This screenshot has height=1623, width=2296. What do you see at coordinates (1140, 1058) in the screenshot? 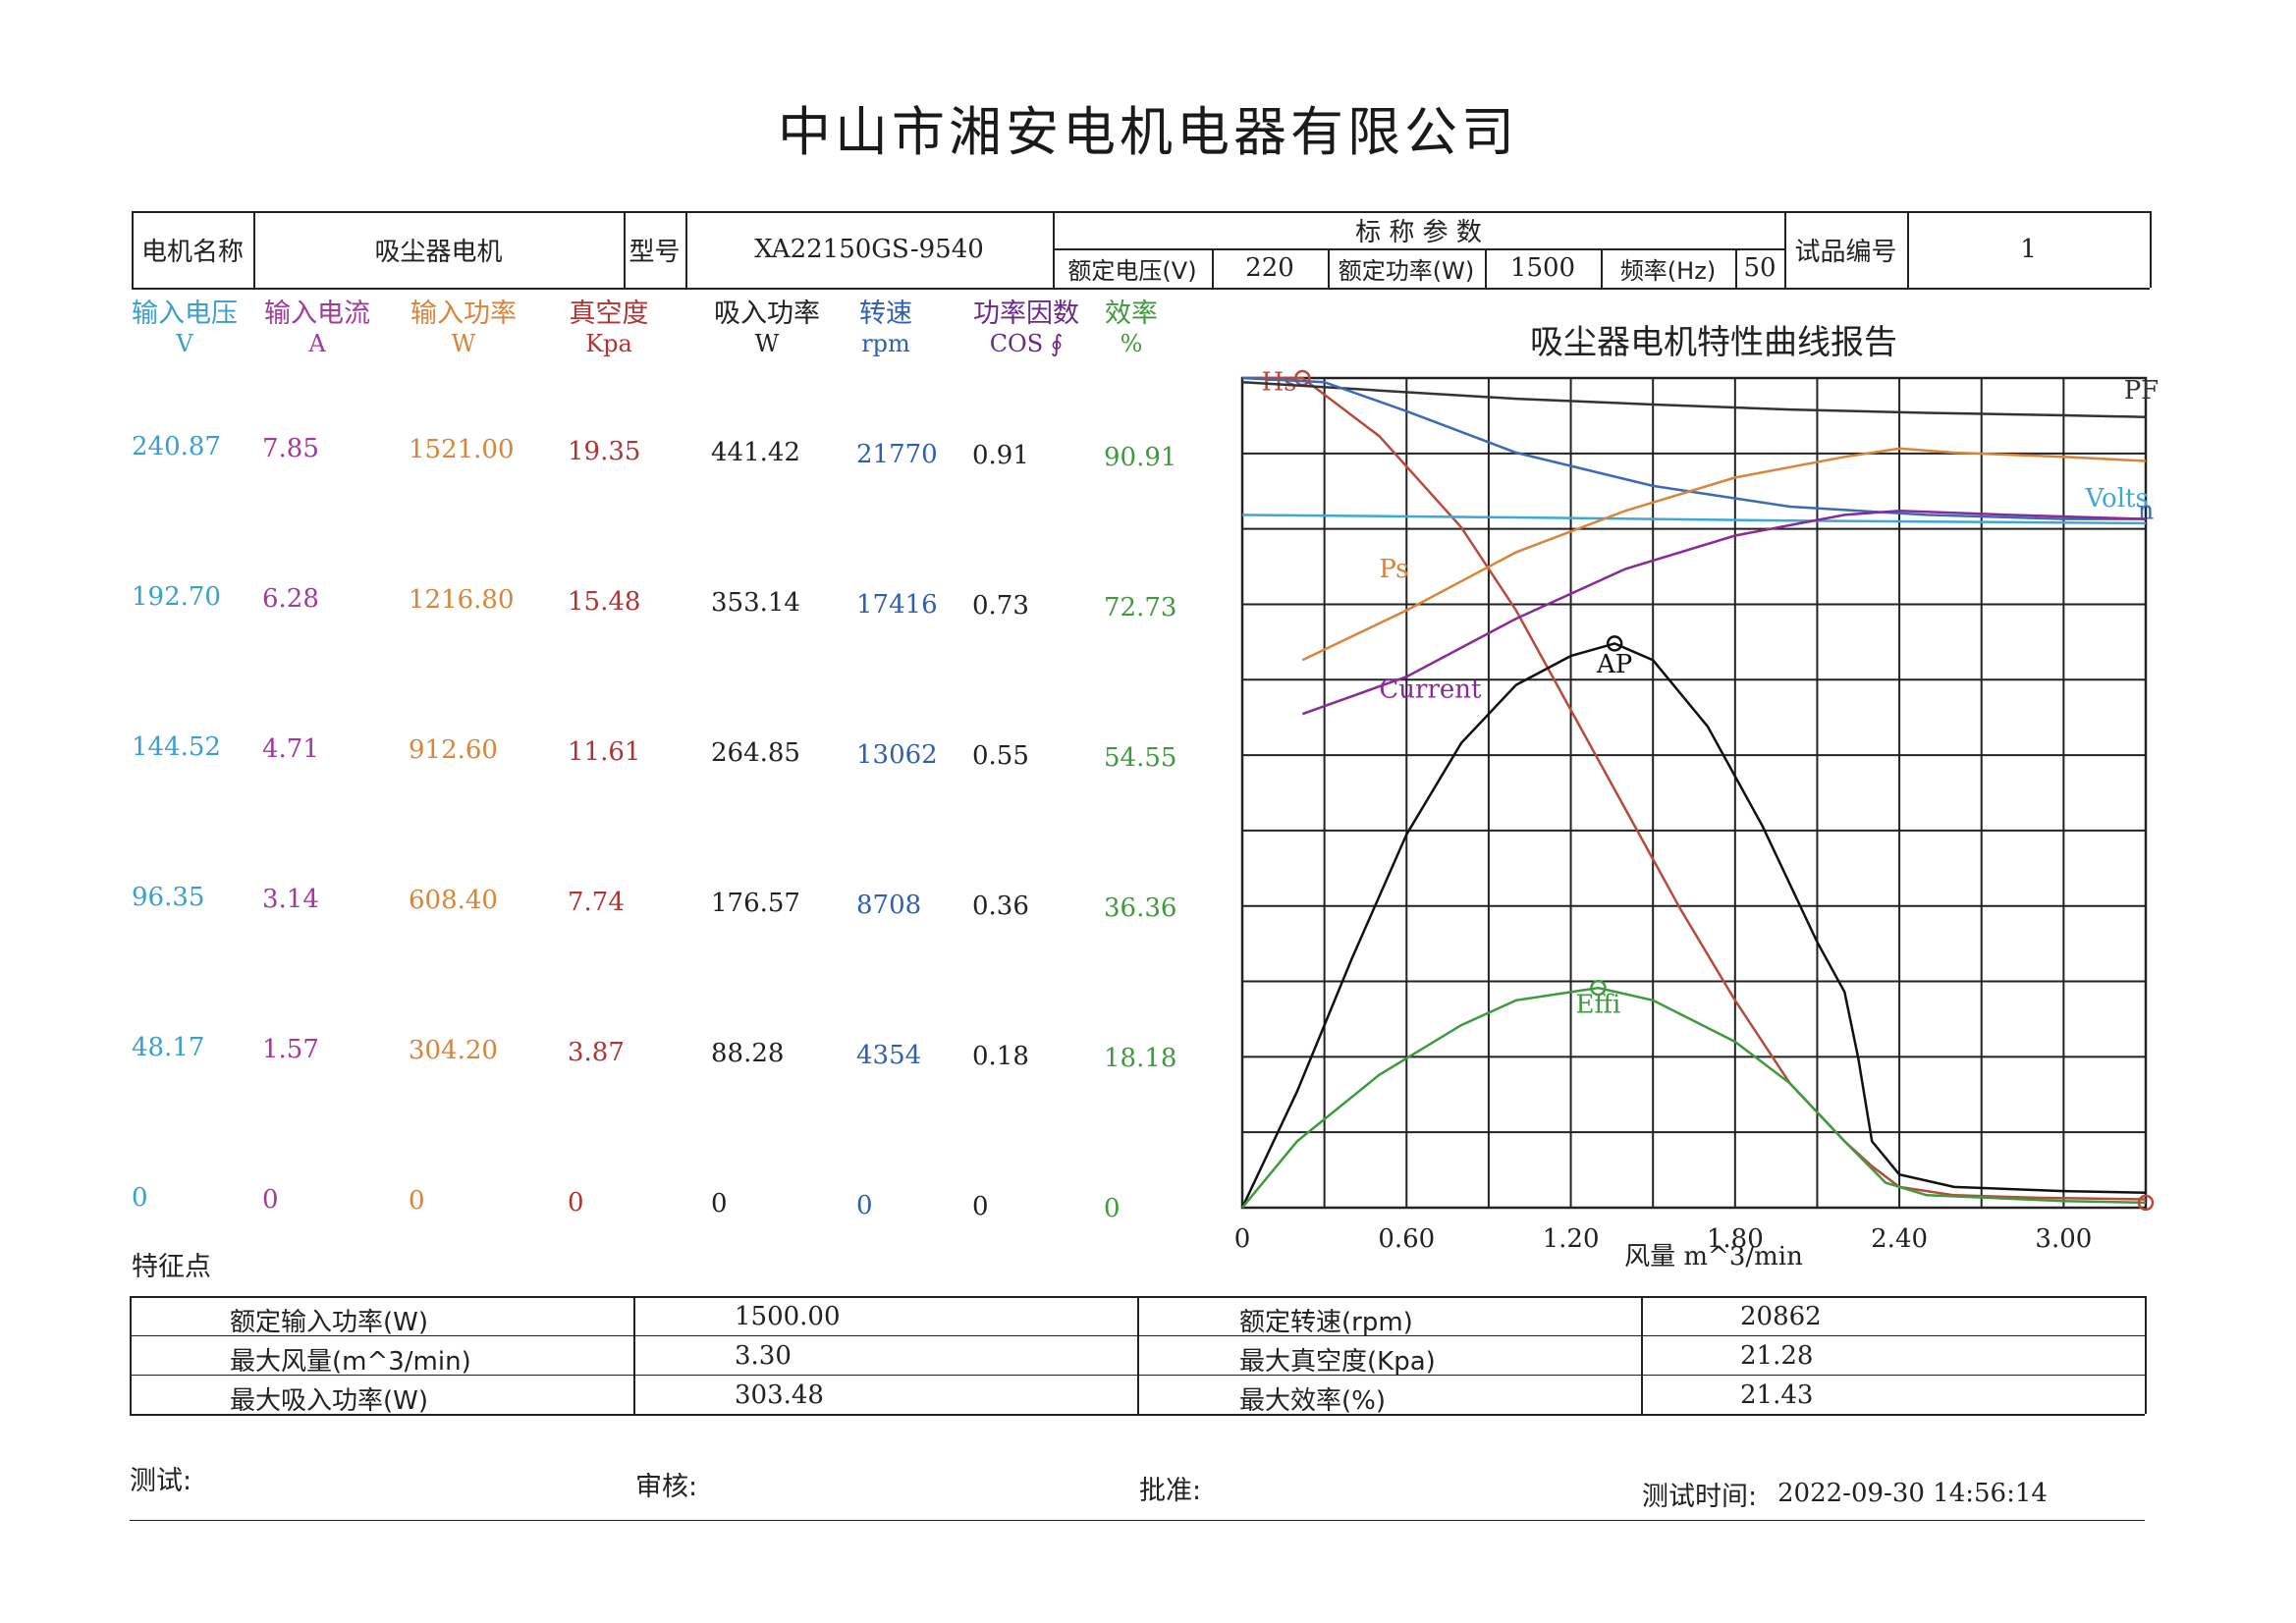
I see `table-cell: 18.18` at bounding box center [1140, 1058].